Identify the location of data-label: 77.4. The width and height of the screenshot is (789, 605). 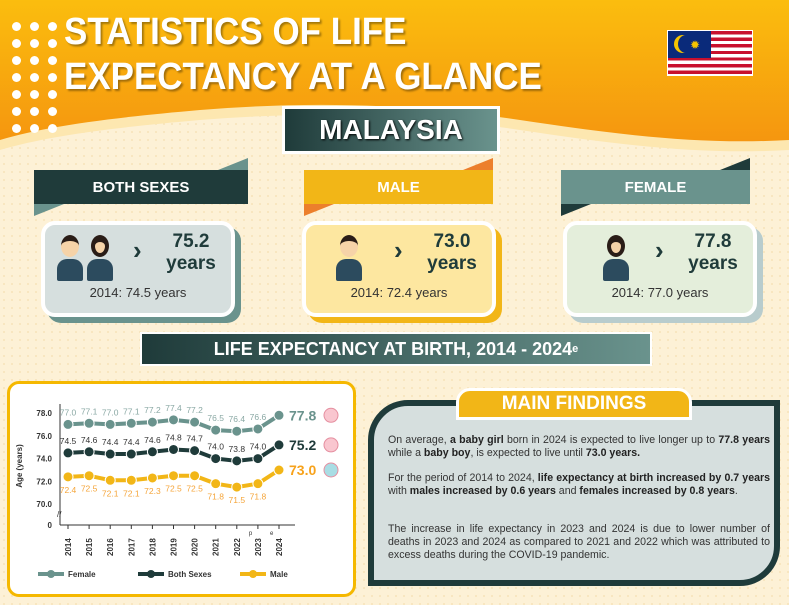
(173, 408).